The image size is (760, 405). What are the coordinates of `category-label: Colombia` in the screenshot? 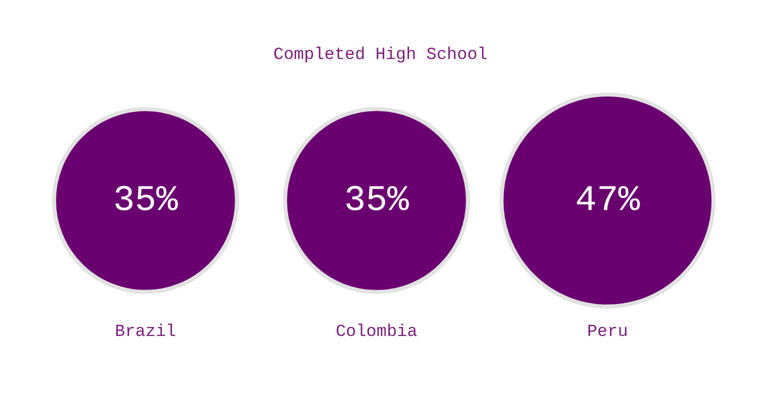 It's located at (377, 332).